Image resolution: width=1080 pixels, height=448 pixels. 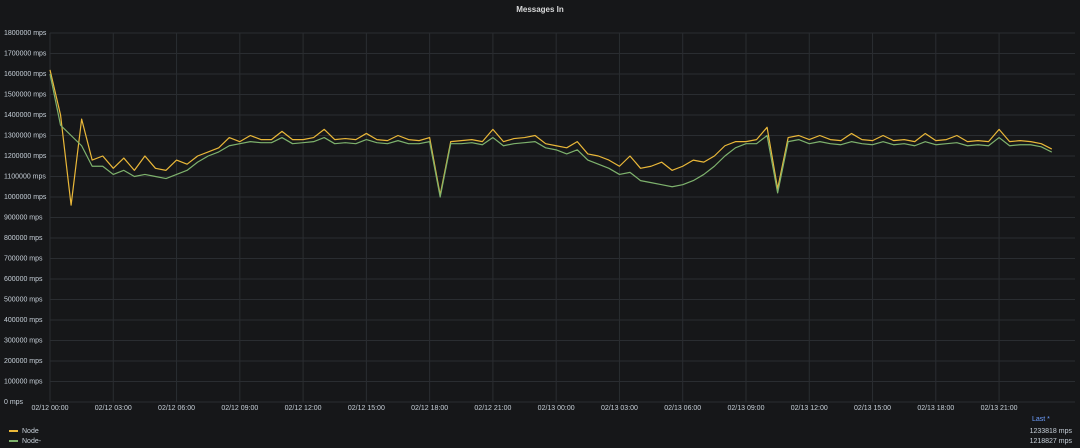 What do you see at coordinates (113, 408) in the screenshot?
I see `x-tick-label: 02/12 03:00` at bounding box center [113, 408].